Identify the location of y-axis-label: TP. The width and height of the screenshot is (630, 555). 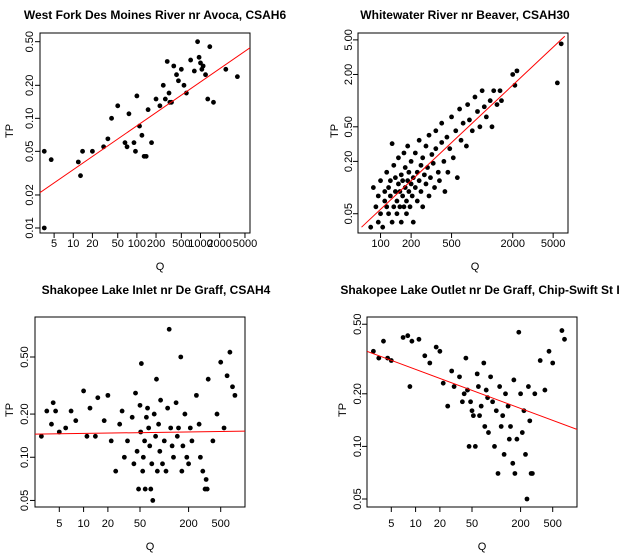
(10, 410).